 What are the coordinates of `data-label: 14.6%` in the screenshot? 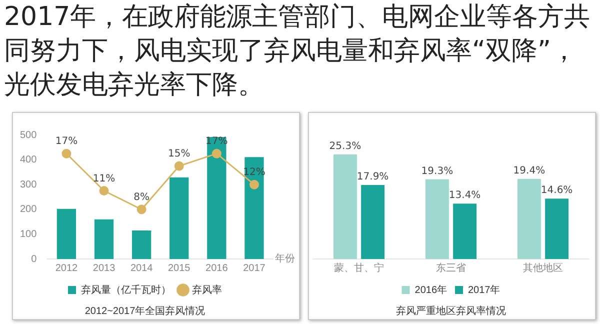 It's located at (556, 190).